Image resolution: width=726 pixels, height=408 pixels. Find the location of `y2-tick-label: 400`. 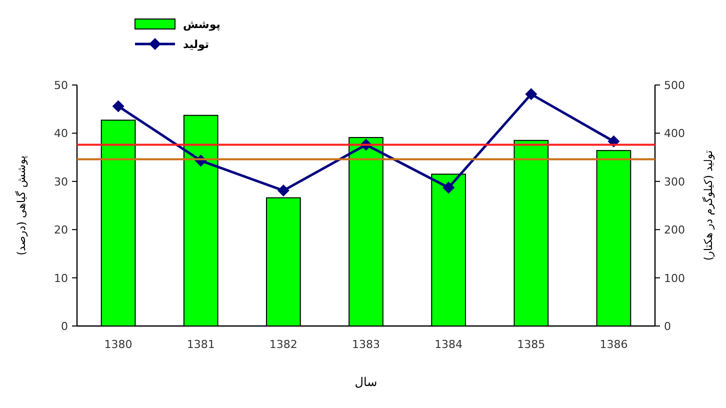

y2-tick-label: 400 is located at coordinates (674, 133).